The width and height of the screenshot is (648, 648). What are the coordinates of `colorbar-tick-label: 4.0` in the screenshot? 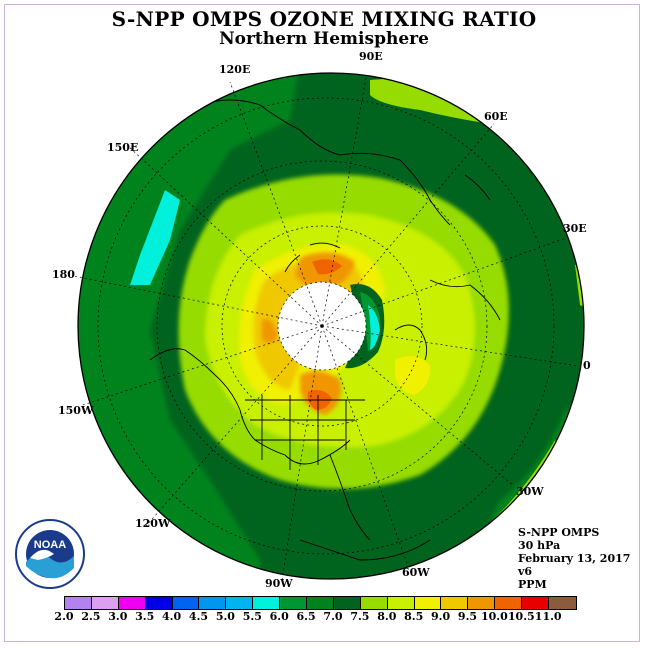 It's located at (172, 616).